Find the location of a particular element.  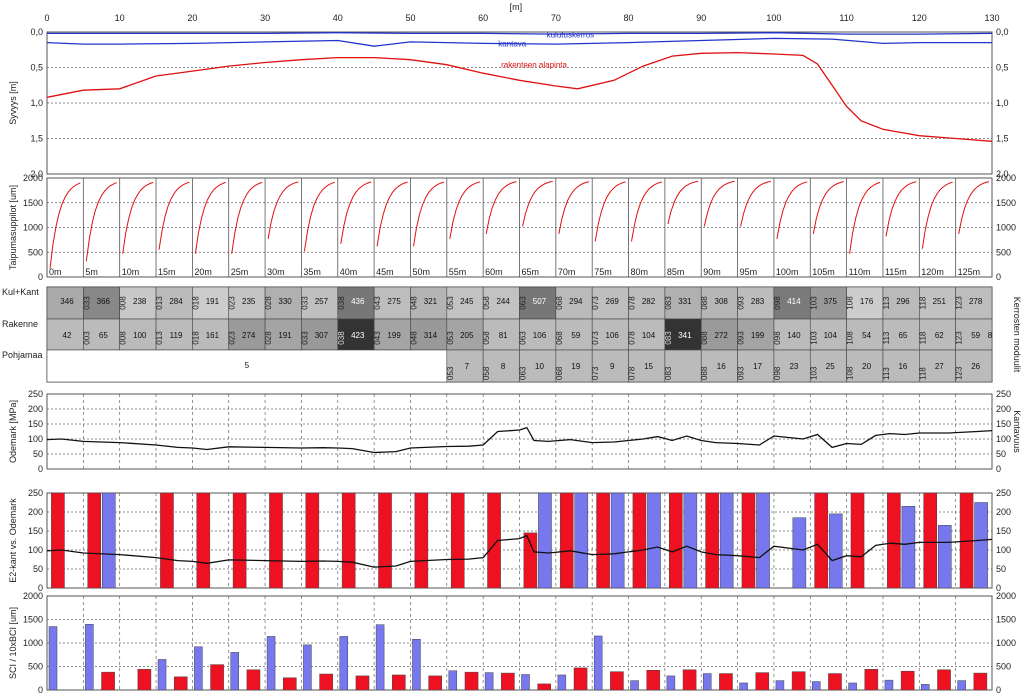

e2-ytick-left: 200 is located at coordinates (35, 512).